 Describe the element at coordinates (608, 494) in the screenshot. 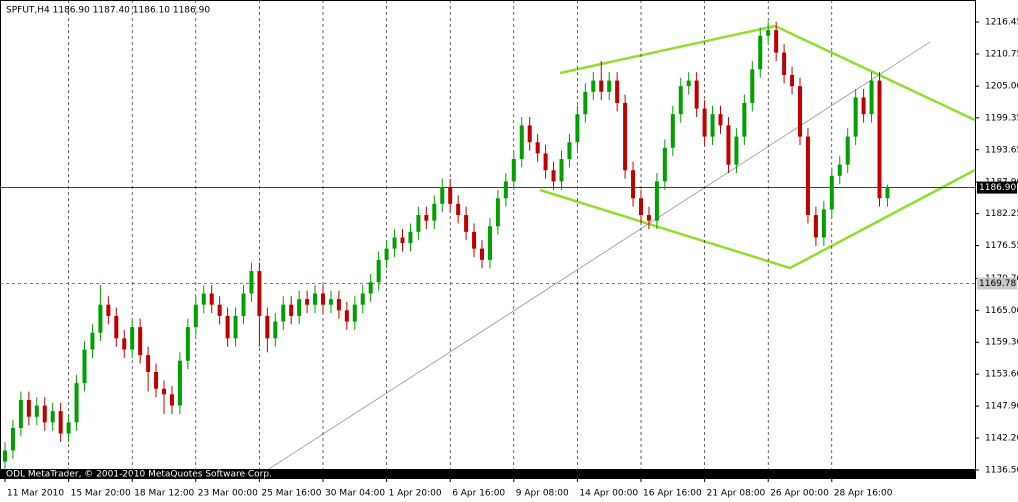

I see `x-tick-label: 14 Apr 00:00` at that location.